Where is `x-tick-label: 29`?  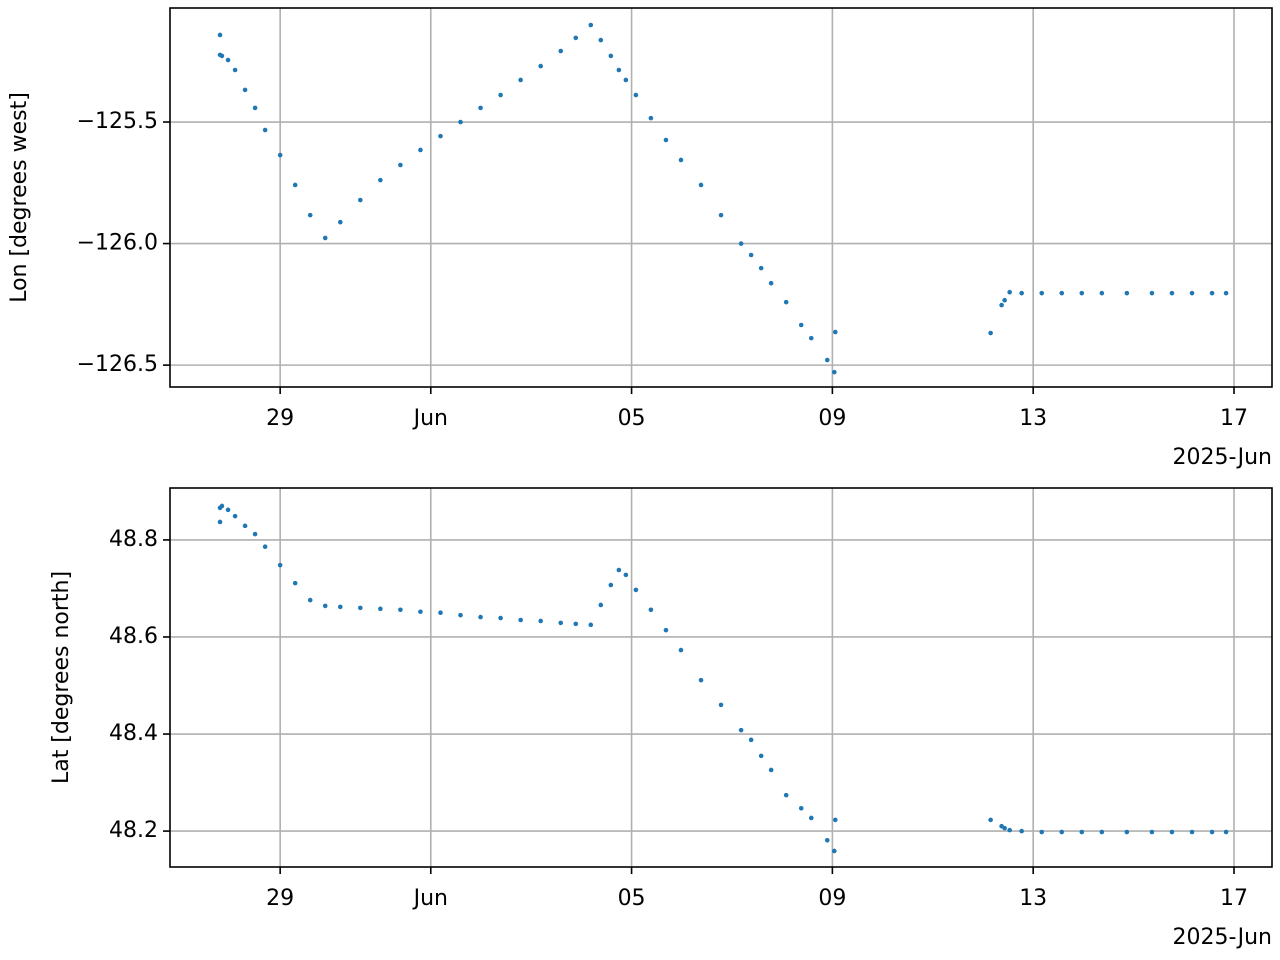 x-tick-label: 29 is located at coordinates (280, 898).